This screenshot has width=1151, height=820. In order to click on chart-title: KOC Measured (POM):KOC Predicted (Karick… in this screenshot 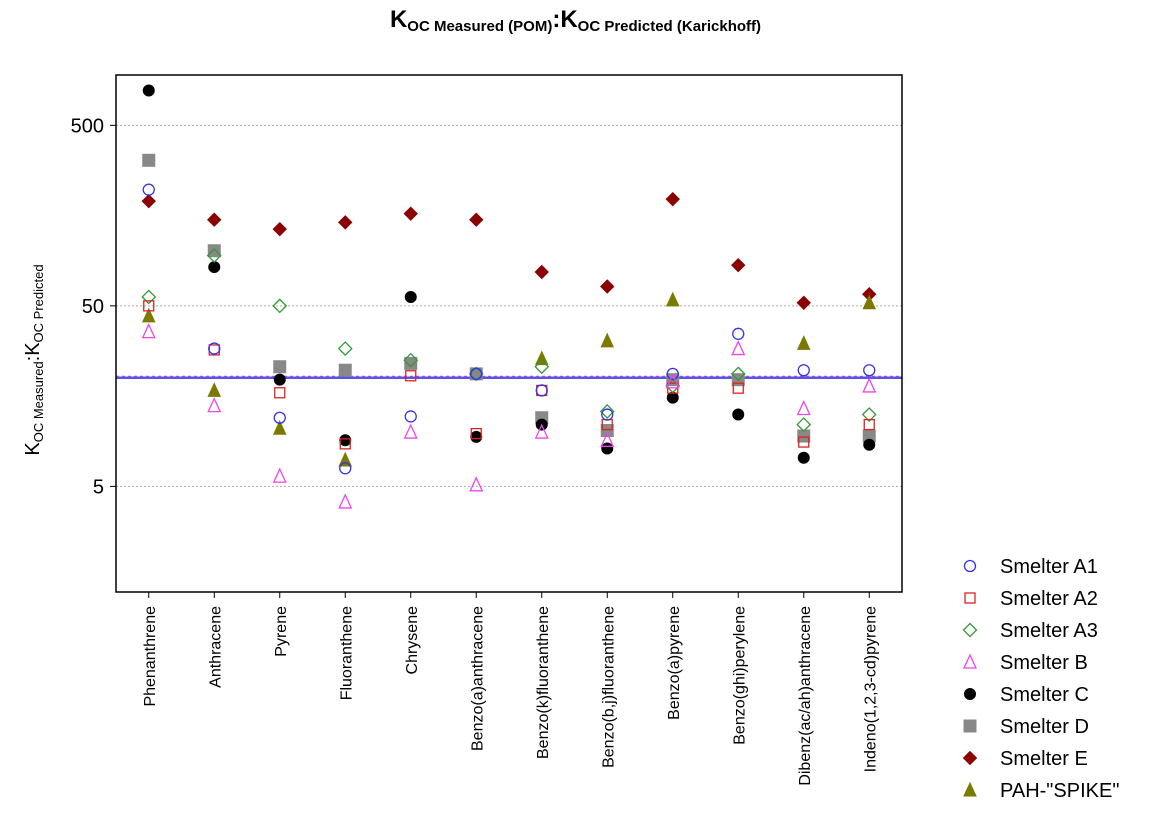, I will do `click(575, 20)`.